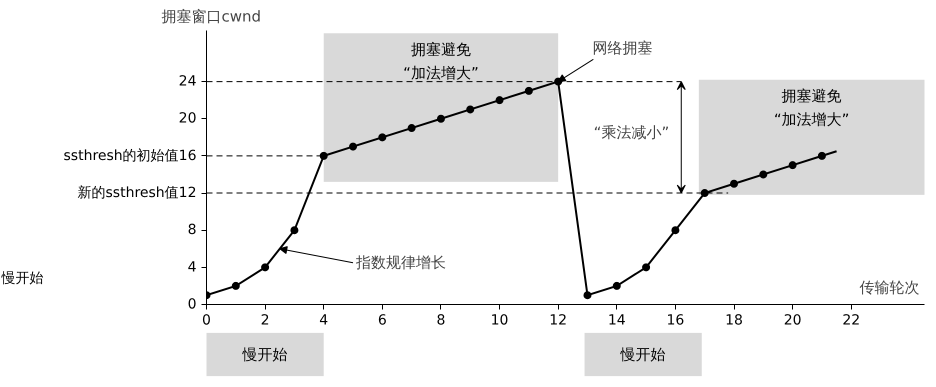 This screenshot has height=387, width=936. What do you see at coordinates (382, 320) in the screenshot?
I see `x-tick-label: 6` at bounding box center [382, 320].